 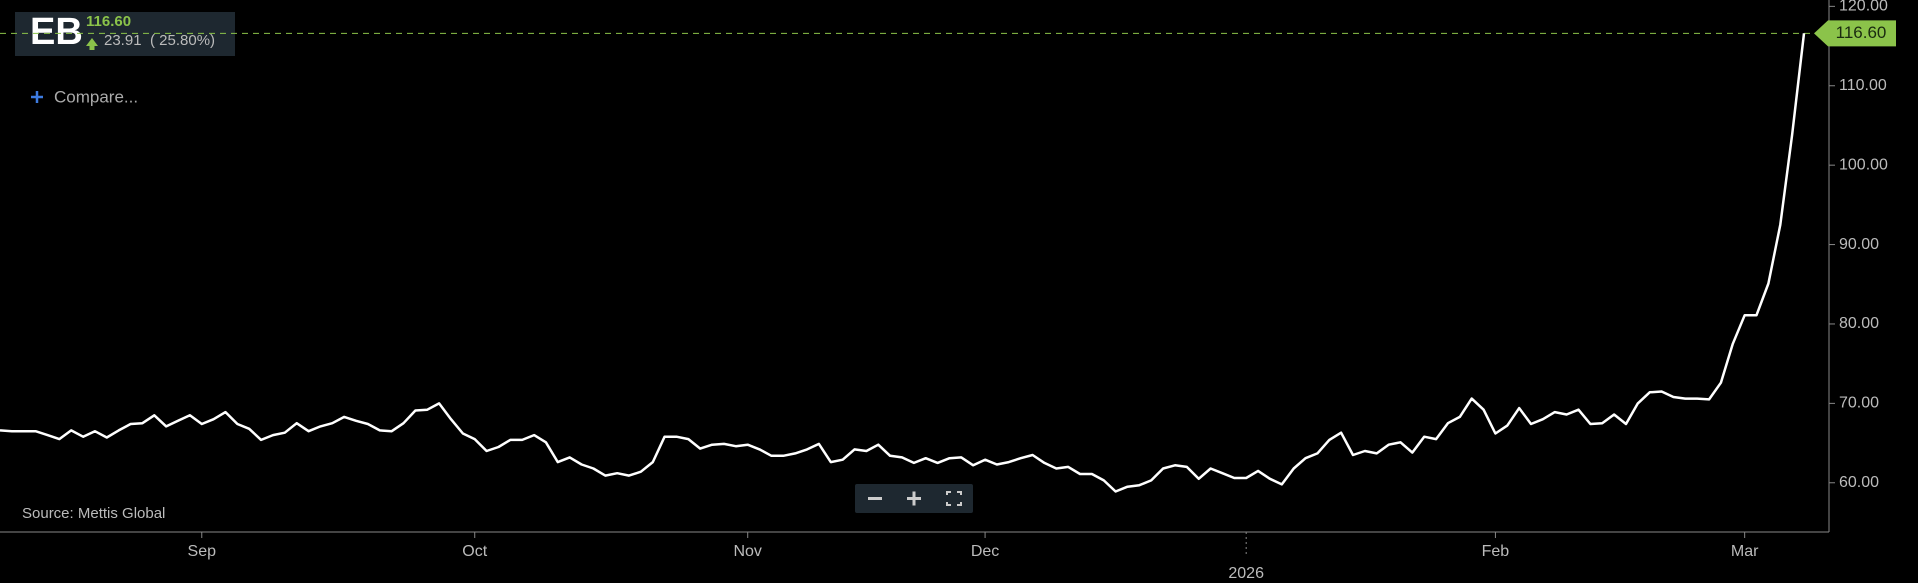 I want to click on x-tick-label: Oct, so click(x=474, y=551).